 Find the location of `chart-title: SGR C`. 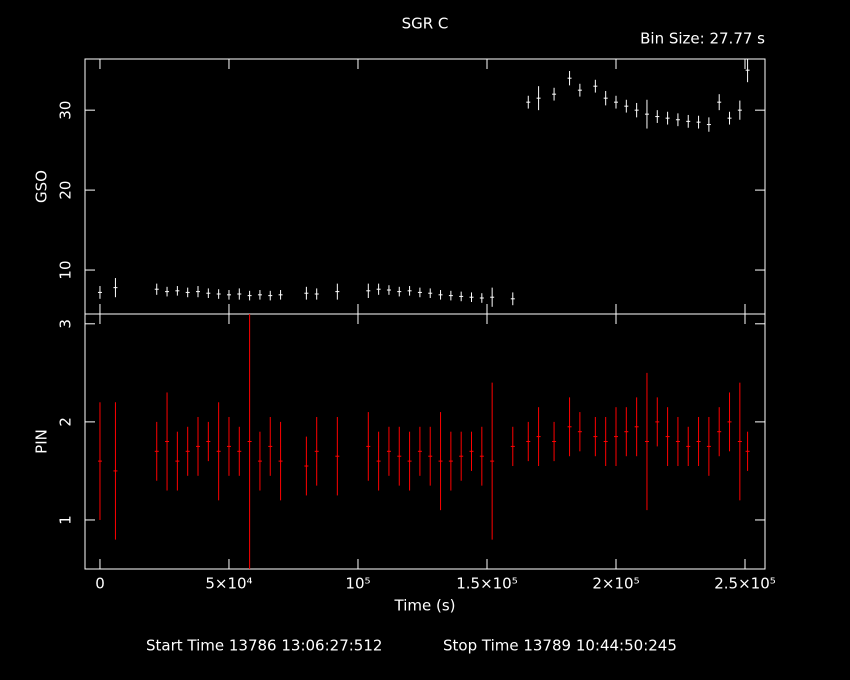

chart-title: SGR C is located at coordinates (425, 24).